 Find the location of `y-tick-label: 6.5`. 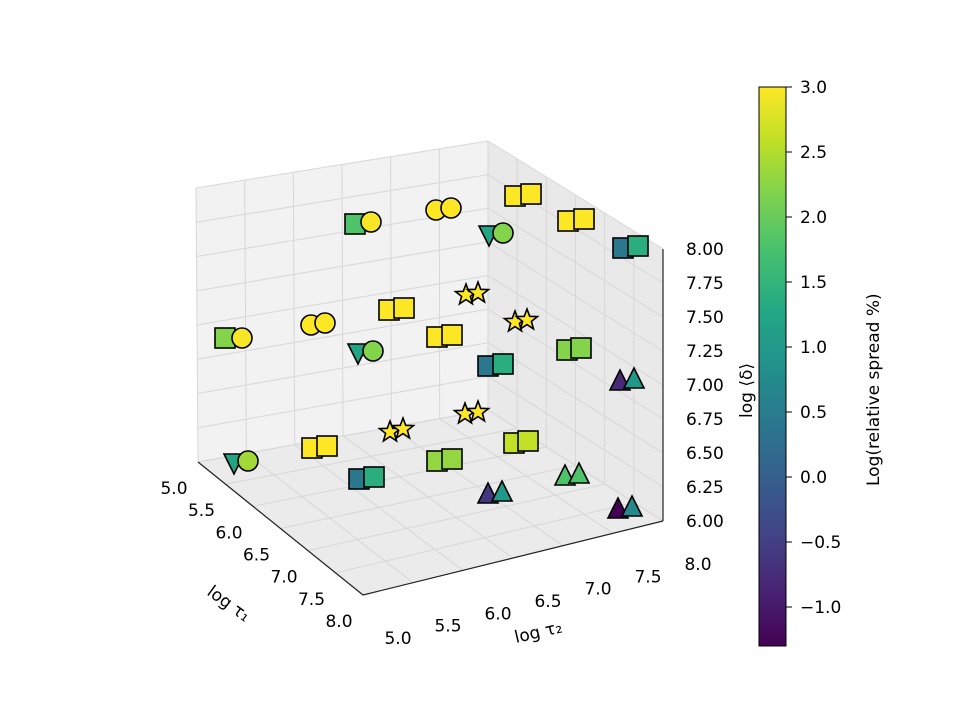

y-tick-label: 6.5 is located at coordinates (547, 602).